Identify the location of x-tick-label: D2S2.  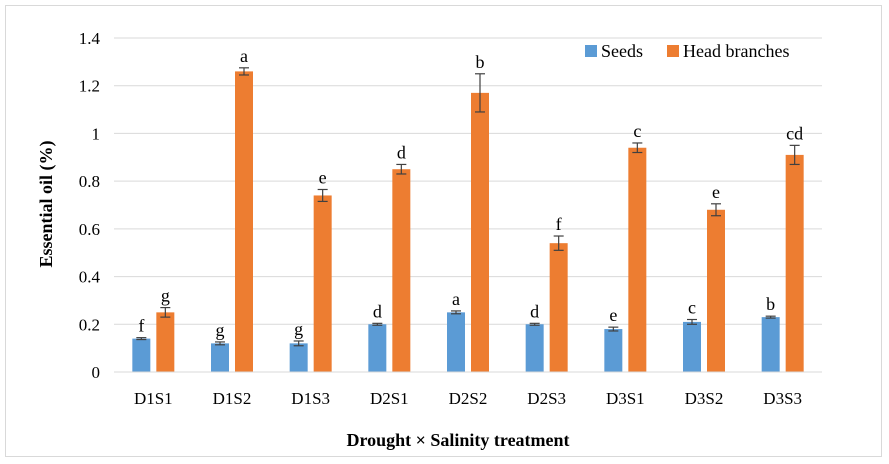
(468, 398).